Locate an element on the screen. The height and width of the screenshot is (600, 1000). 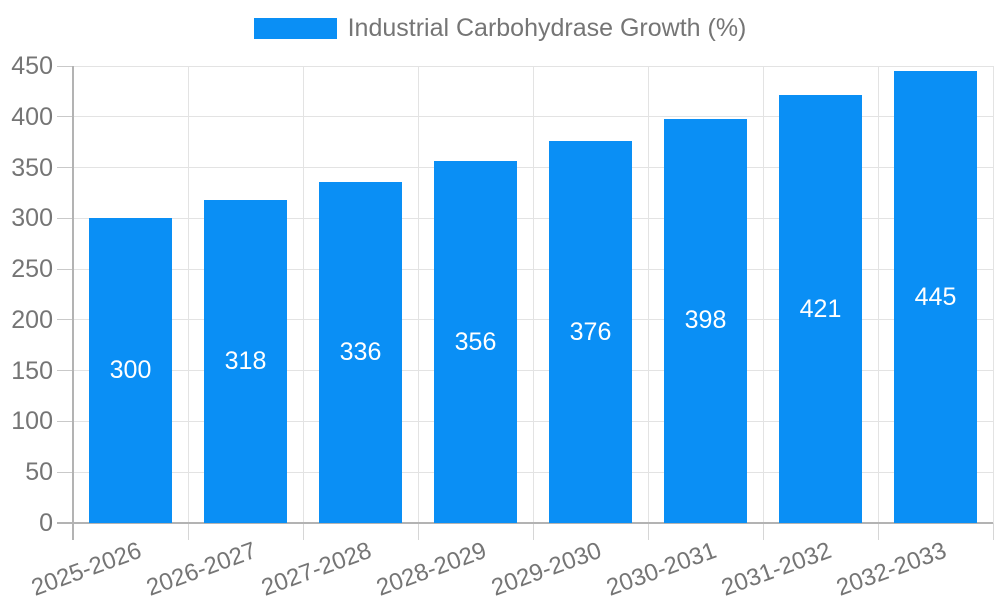
bar: 376 is located at coordinates (590, 332).